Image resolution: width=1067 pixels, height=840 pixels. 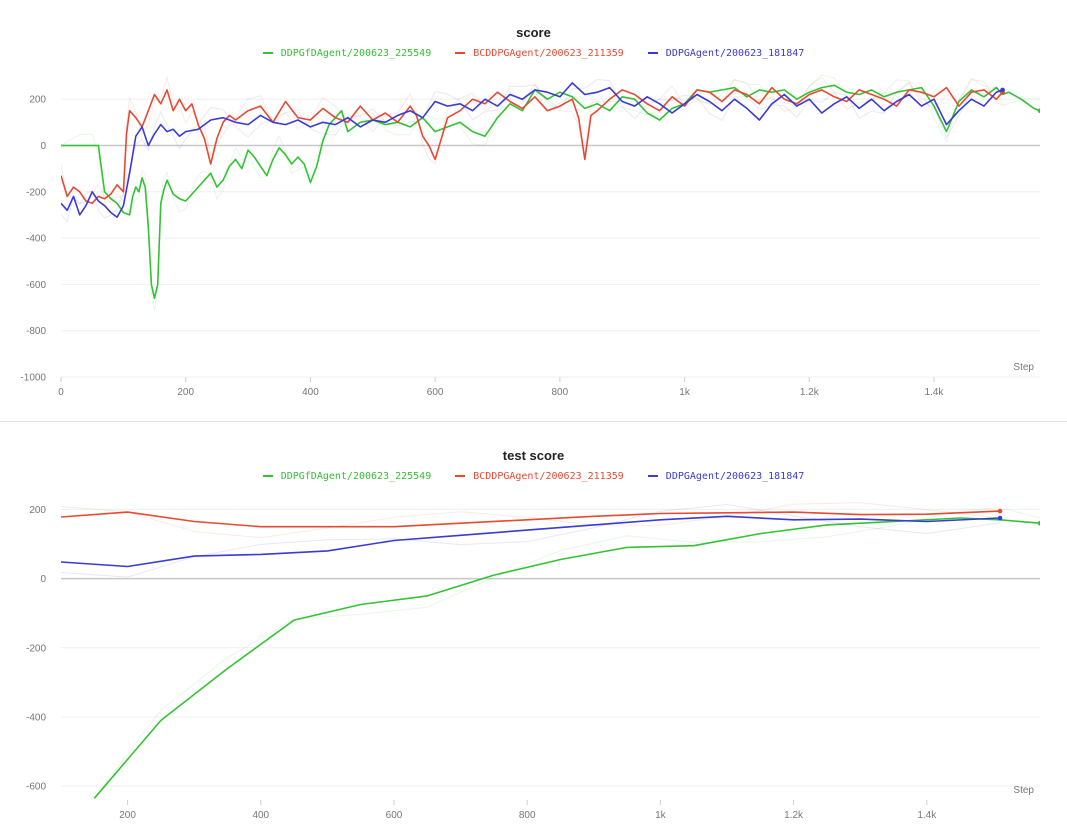 What do you see at coordinates (533, 32) in the screenshot?
I see `chart-title: score` at bounding box center [533, 32].